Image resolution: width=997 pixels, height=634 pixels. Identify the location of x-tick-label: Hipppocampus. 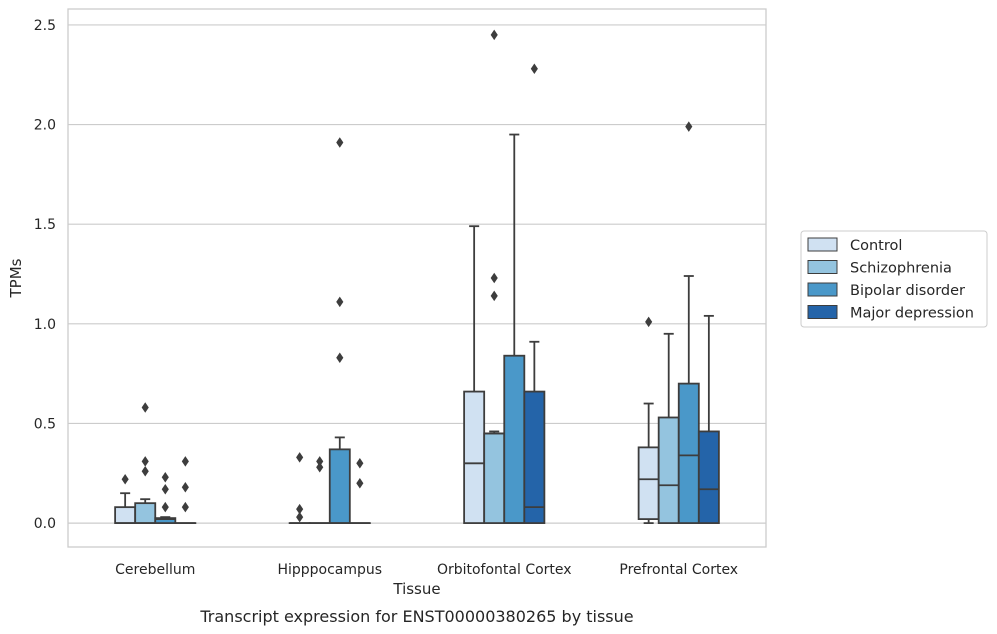
(329, 570).